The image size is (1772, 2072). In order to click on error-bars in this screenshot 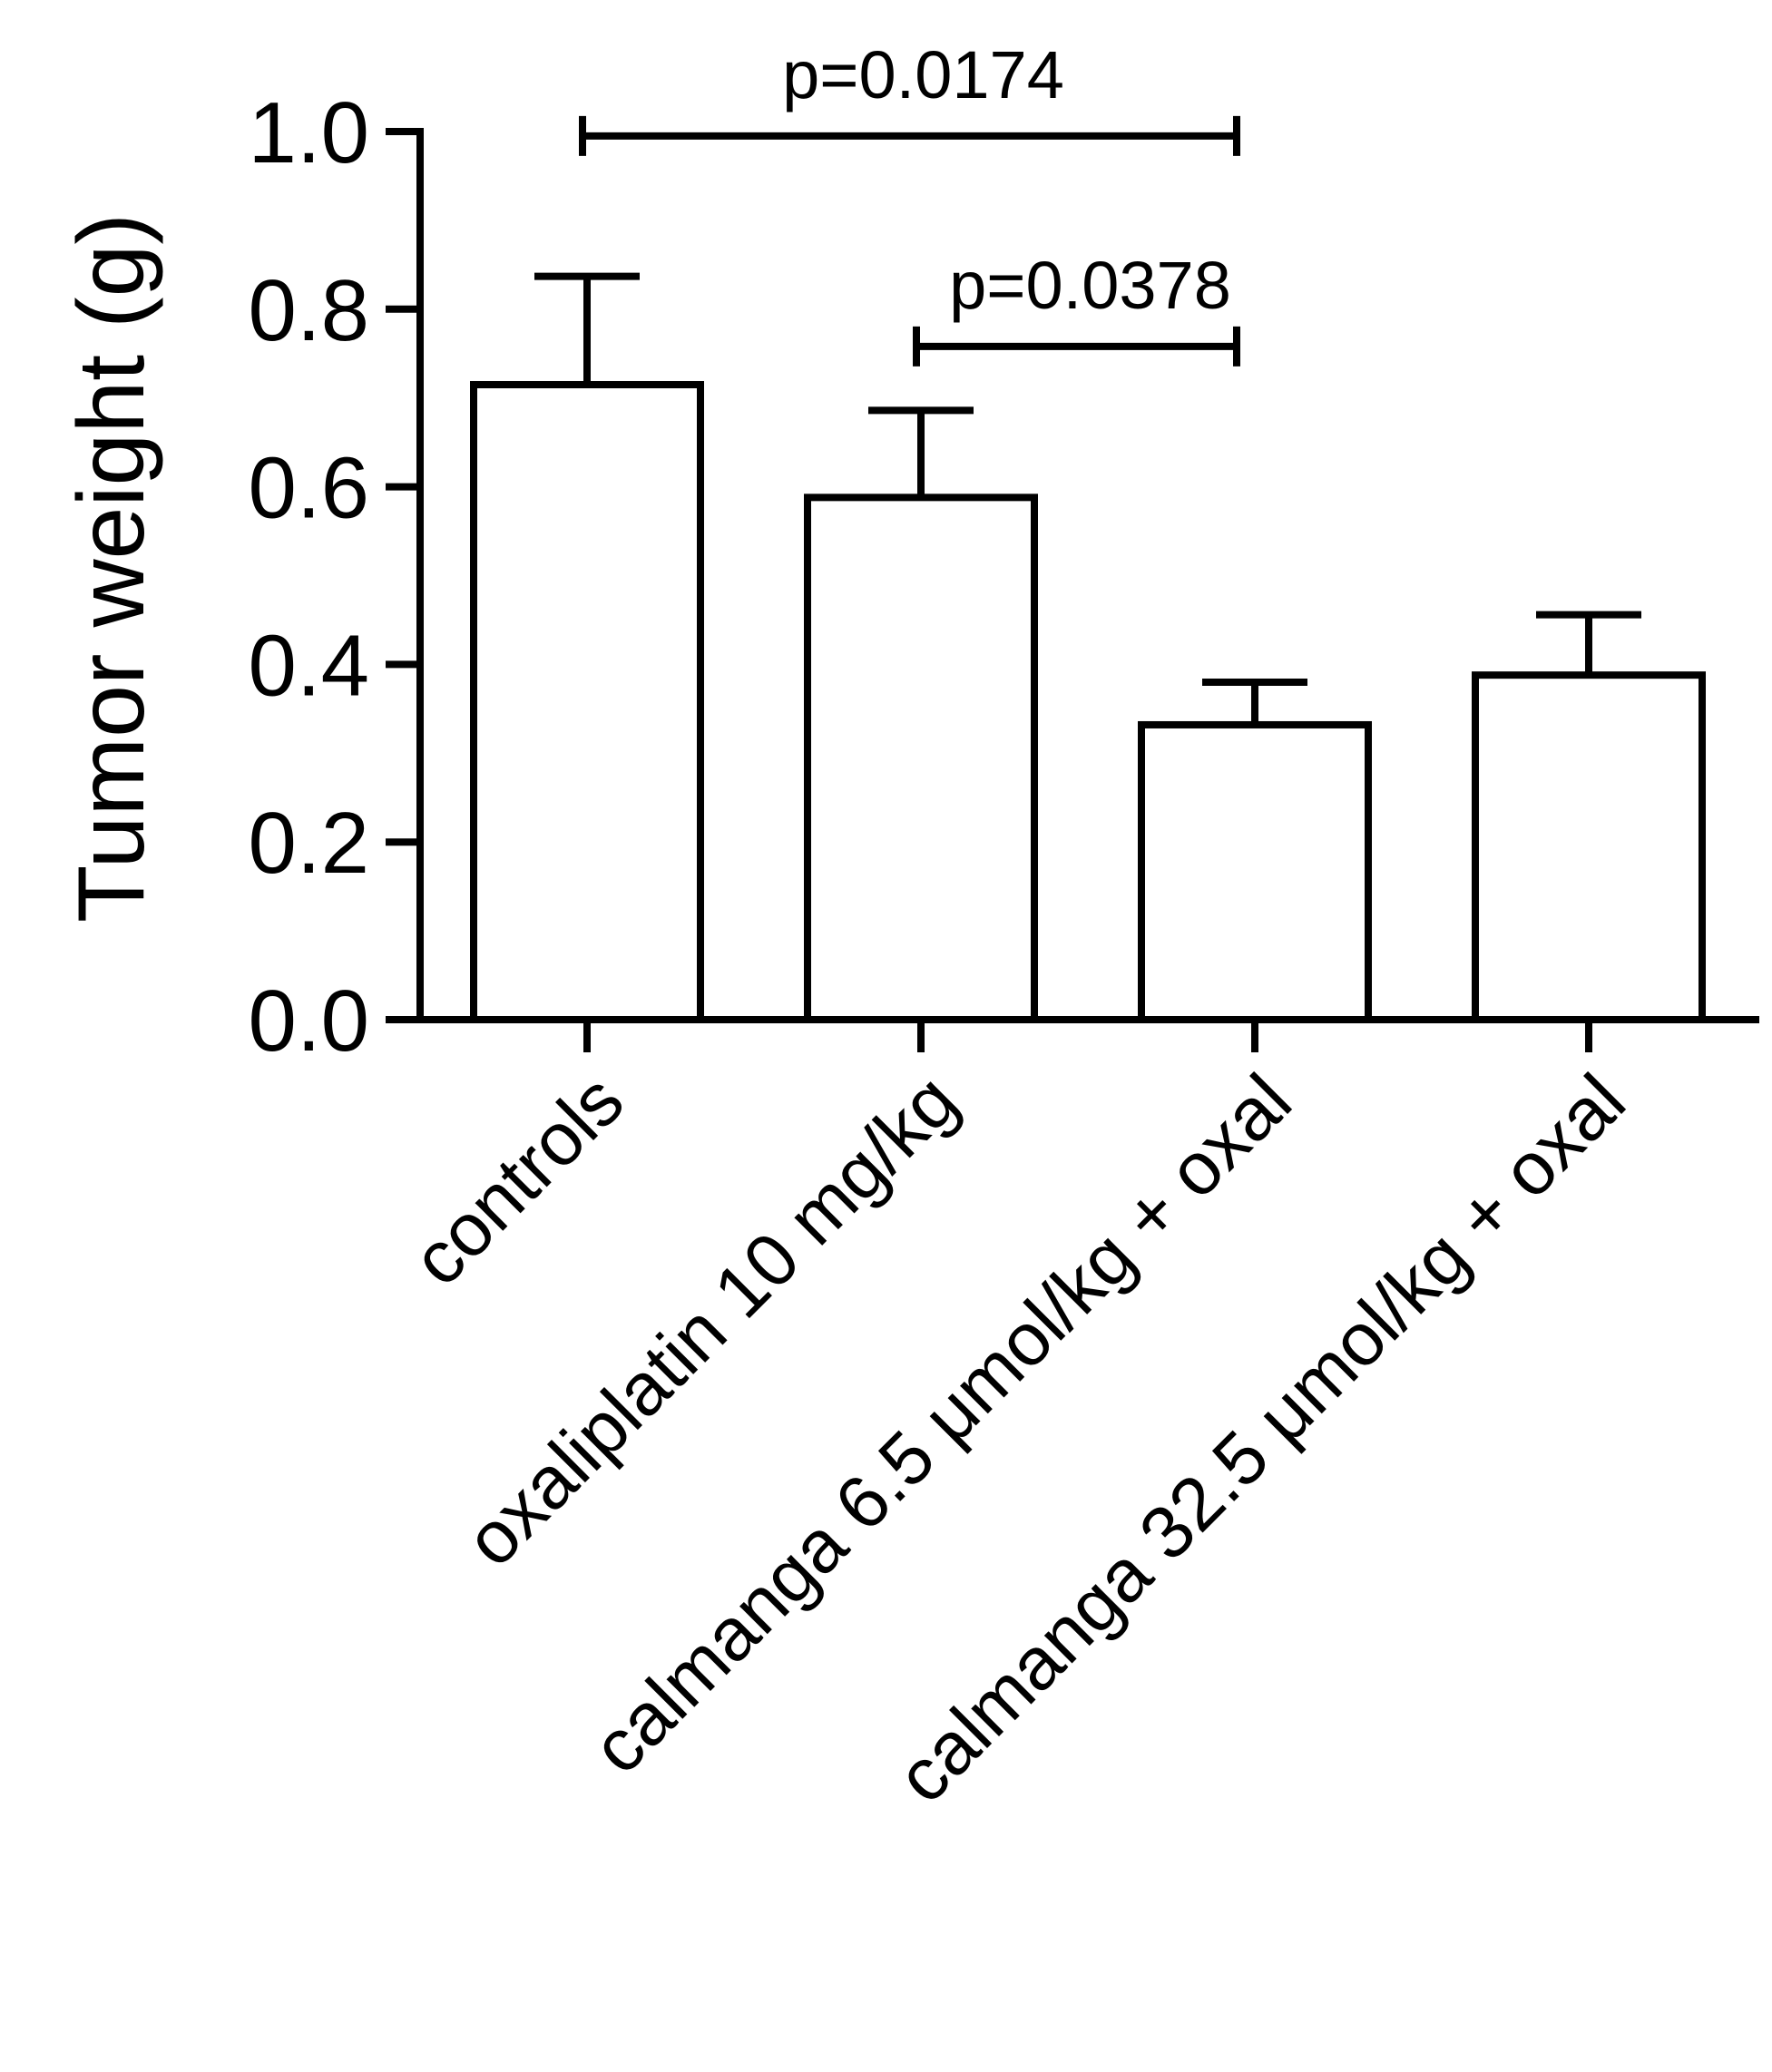, I will do `click(1087, 498)`.